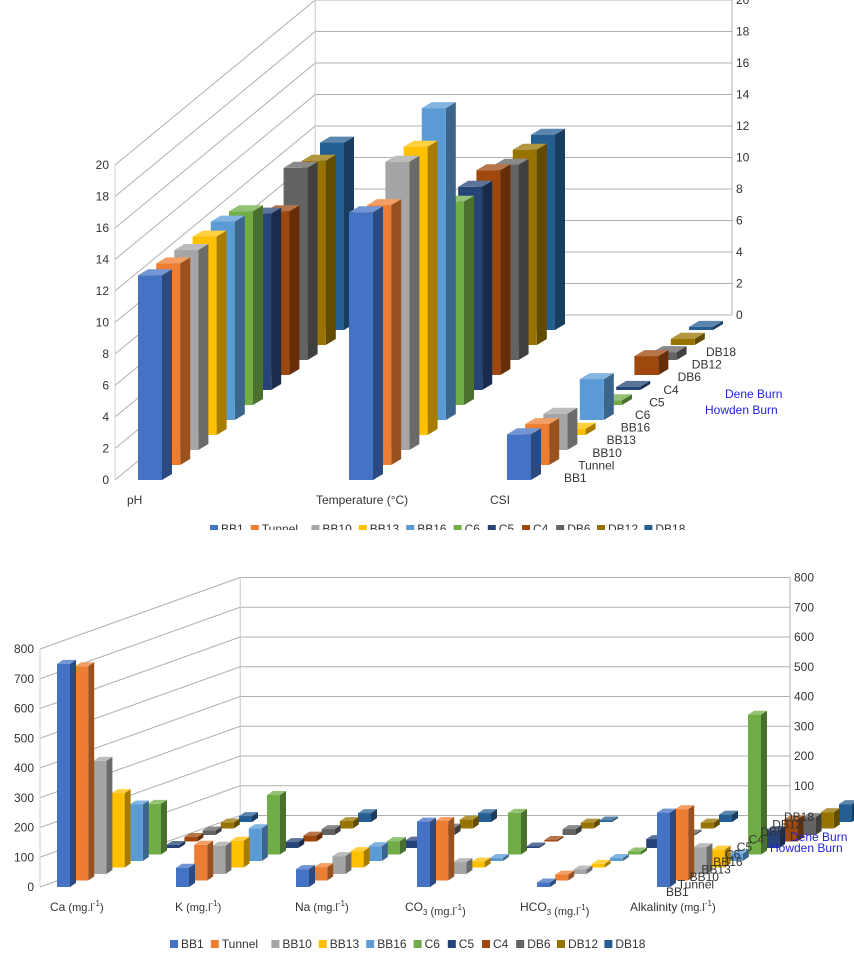  I want to click on depth-label: C5, so click(745, 847).